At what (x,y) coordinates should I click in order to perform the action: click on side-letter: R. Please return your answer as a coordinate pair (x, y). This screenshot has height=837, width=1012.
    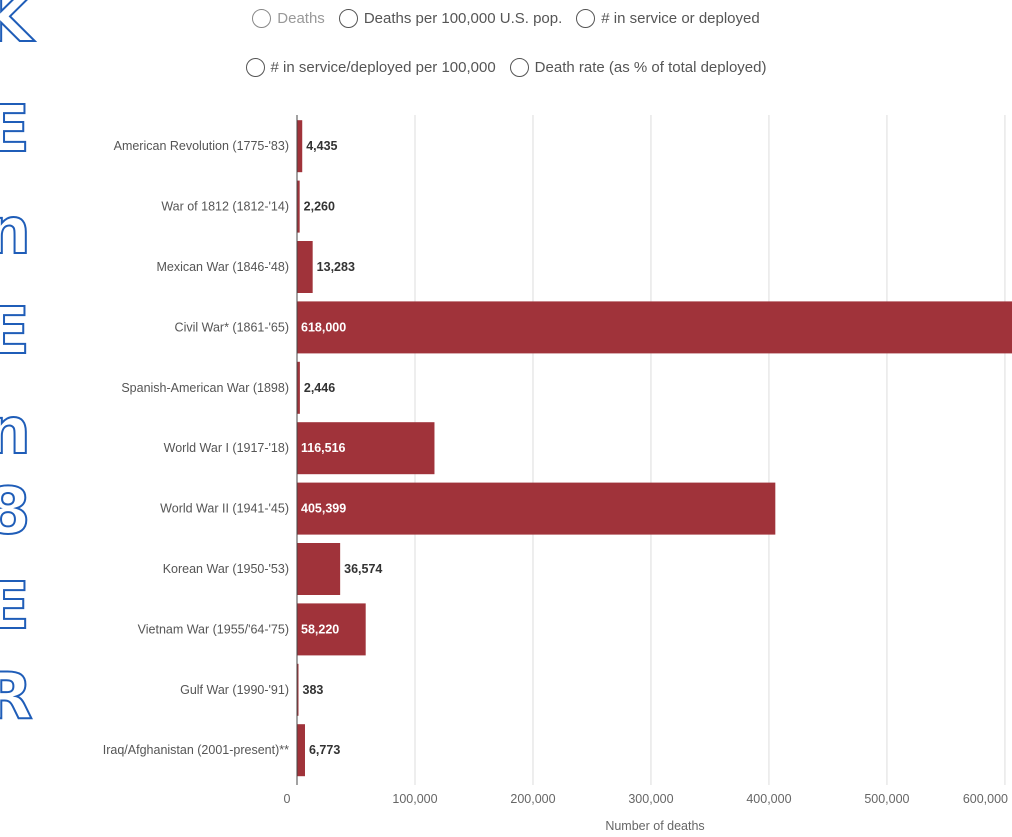
    Looking at the image, I should click on (17, 697).